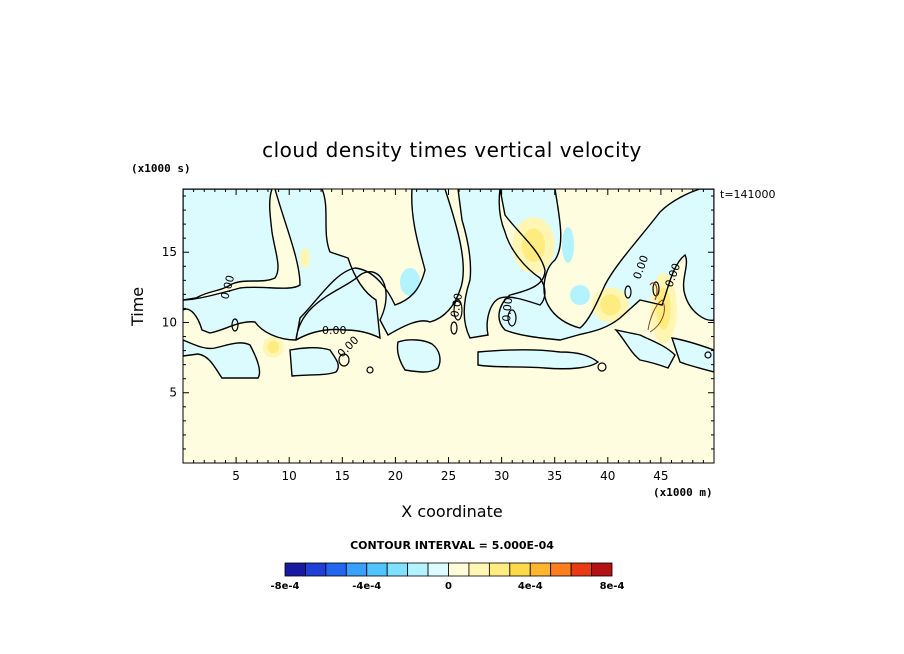  I want to click on colorbar-tick-label: -8e-4, so click(285, 586).